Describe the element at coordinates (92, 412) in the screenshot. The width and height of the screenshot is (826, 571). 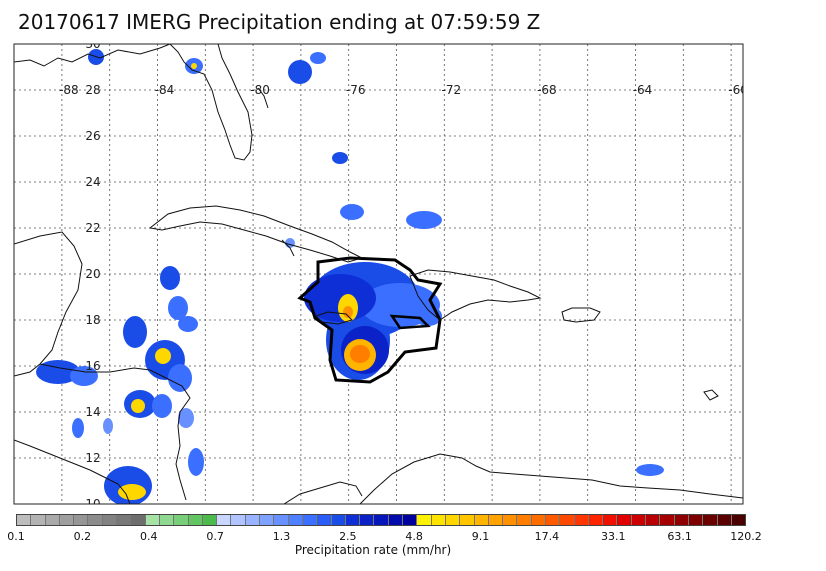
I see `latitude-label: 14` at that location.